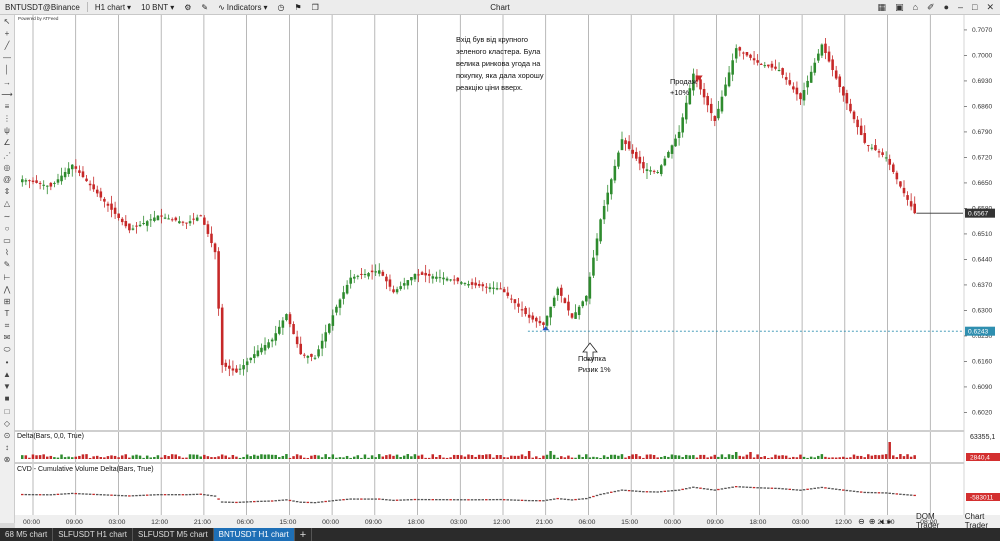 This screenshot has width=1000, height=541. I want to click on flag-icon: ⚑, so click(298, 7).